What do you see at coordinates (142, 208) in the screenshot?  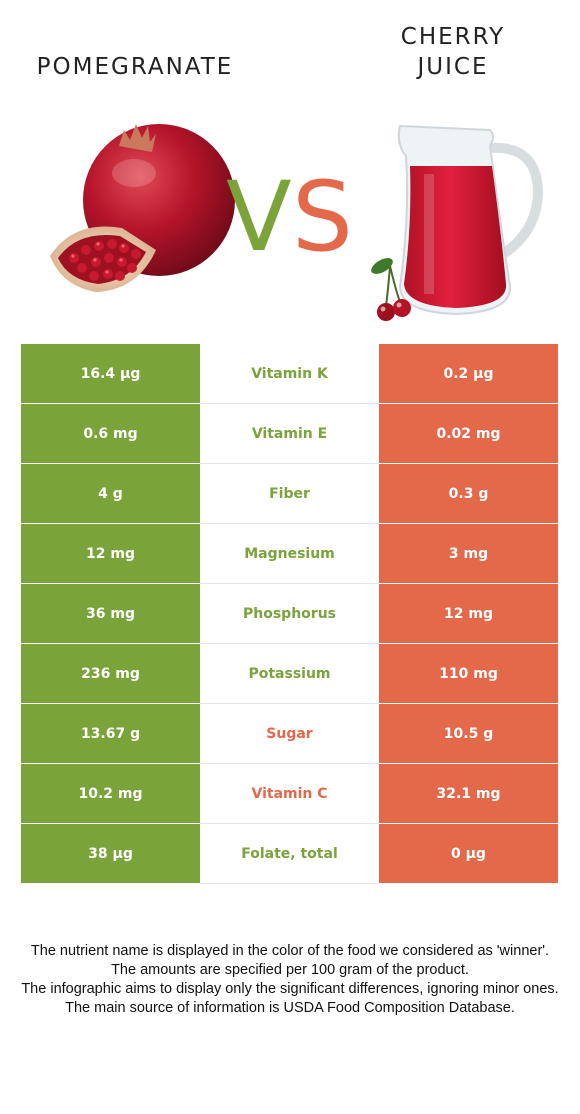 I see `pomegranate-image` at bounding box center [142, 208].